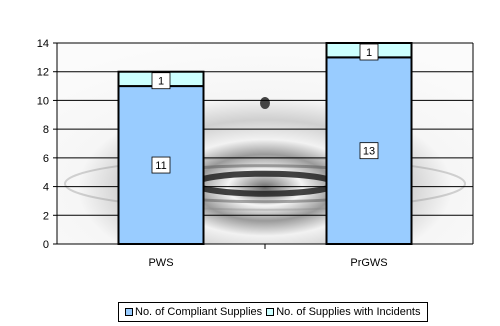 Image resolution: width=500 pixels, height=326 pixels. I want to click on tick-label-y-10: 10, so click(43, 101).